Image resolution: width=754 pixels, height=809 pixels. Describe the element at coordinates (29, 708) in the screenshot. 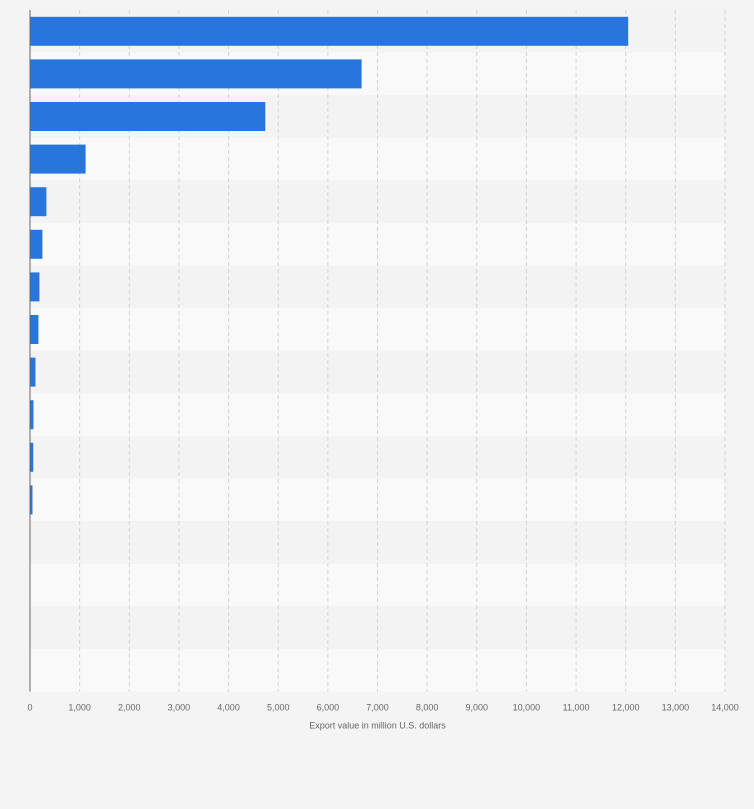

I see `x-tick-label: 0` at that location.